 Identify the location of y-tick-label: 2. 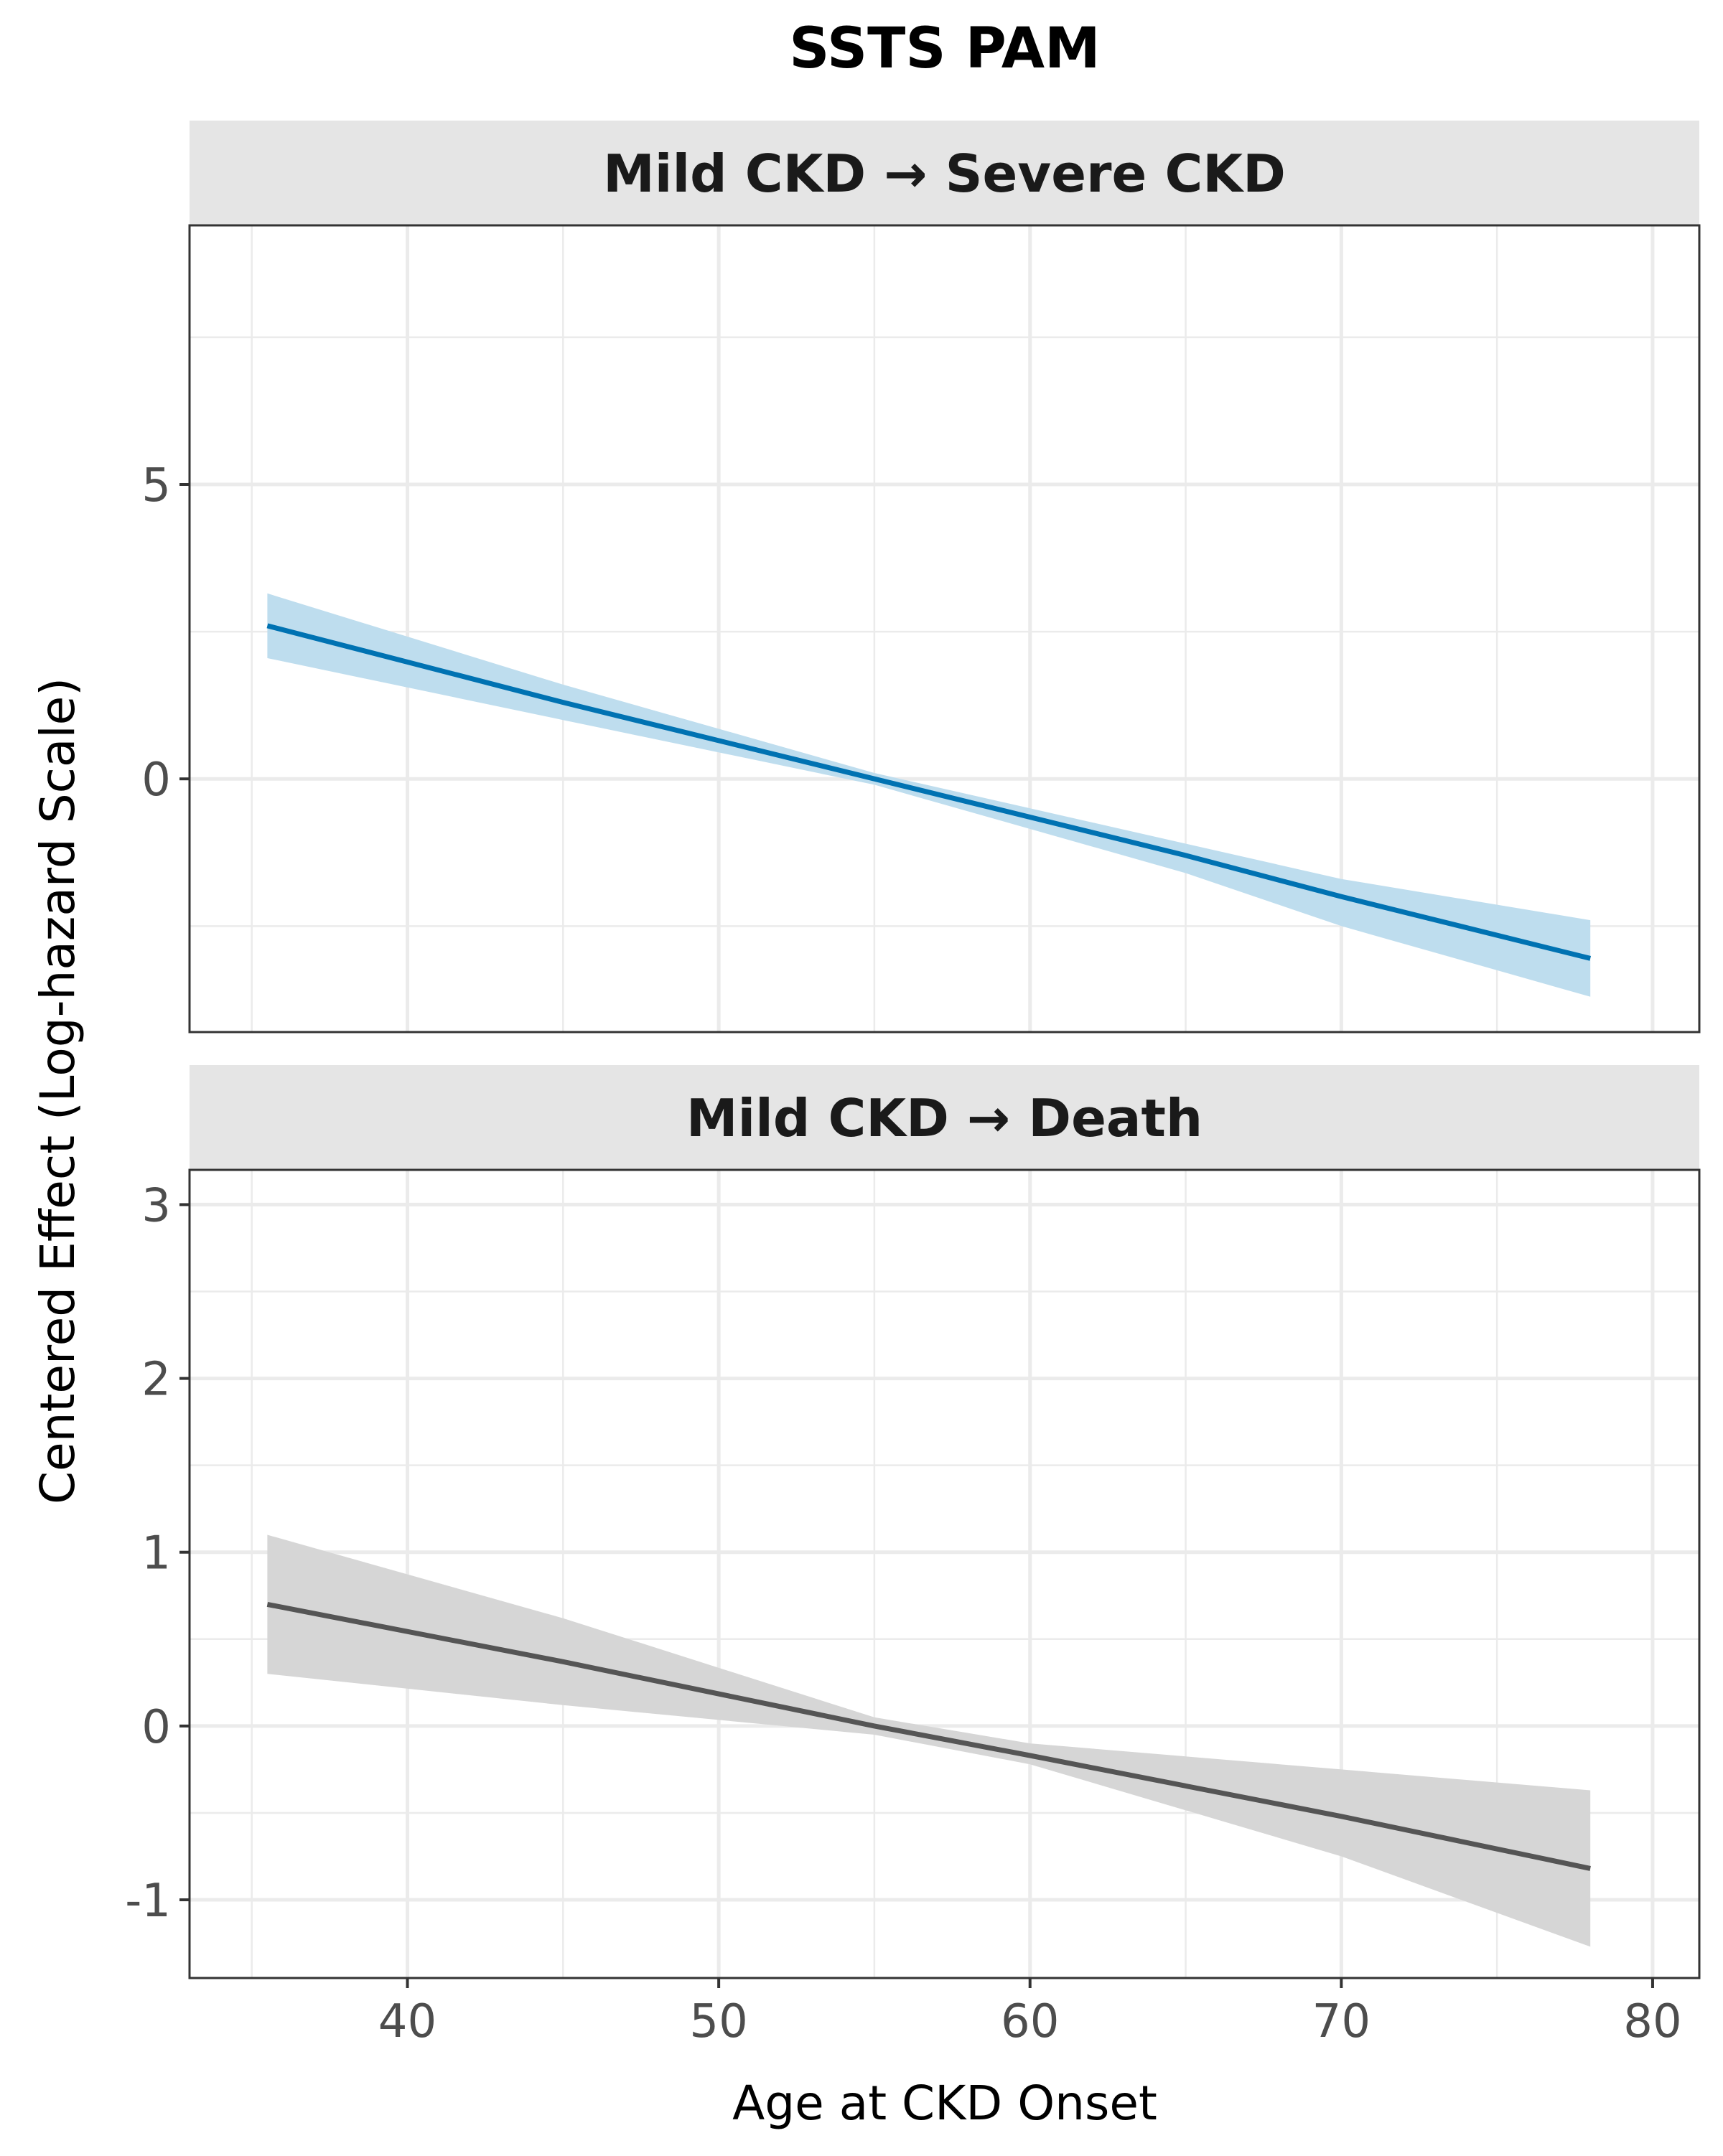
(156, 1380).